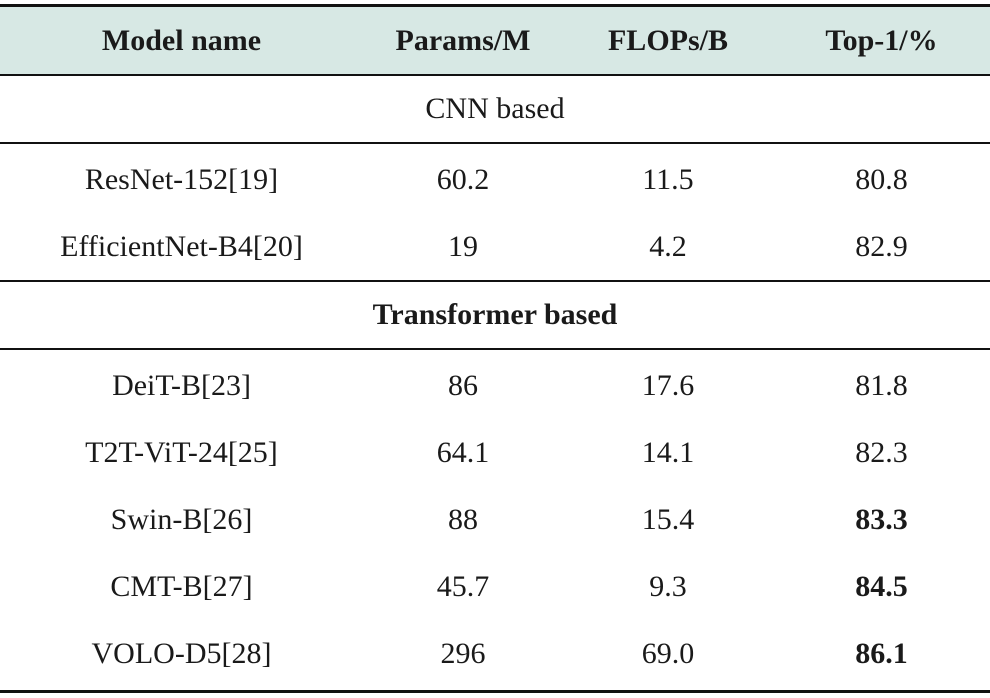  Describe the element at coordinates (463, 385) in the screenshot. I see `params-cell: 86` at that location.